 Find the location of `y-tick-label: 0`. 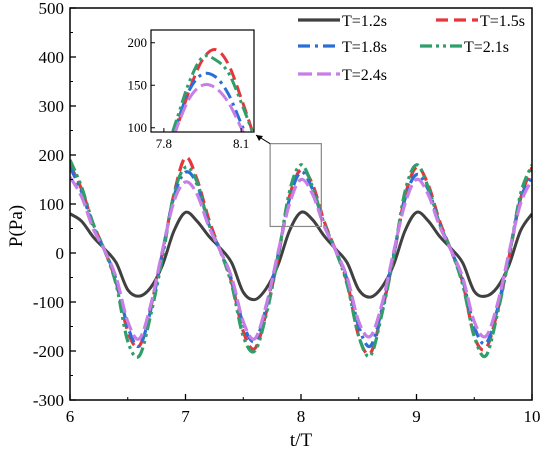

y-tick-label: 0 is located at coordinates (60, 253).